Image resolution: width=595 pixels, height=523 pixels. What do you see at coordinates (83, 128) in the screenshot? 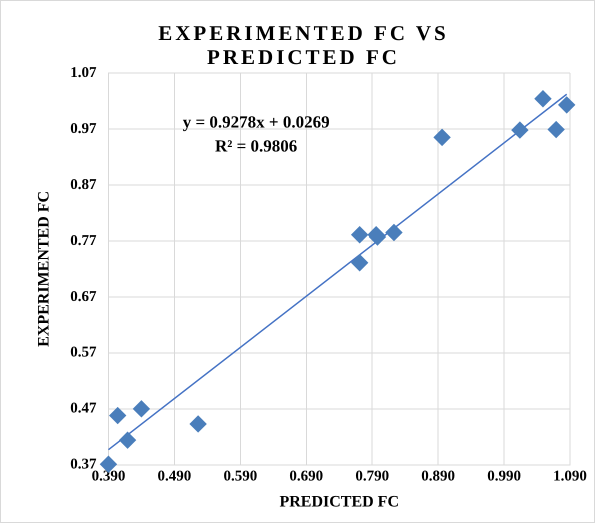
I see `y-tick-label: 0.97` at bounding box center [83, 128].